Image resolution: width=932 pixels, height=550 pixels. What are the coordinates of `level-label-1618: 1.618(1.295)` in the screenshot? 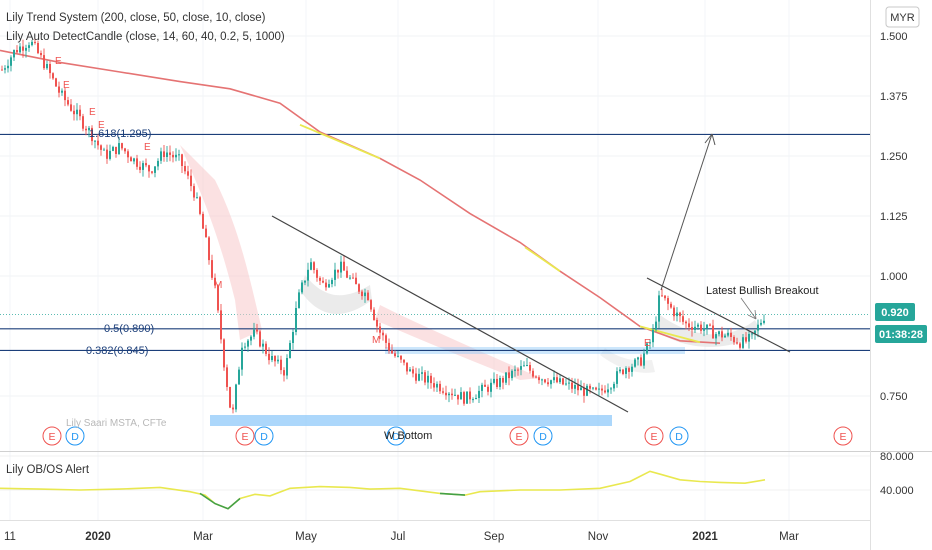 It's located at (120, 134).